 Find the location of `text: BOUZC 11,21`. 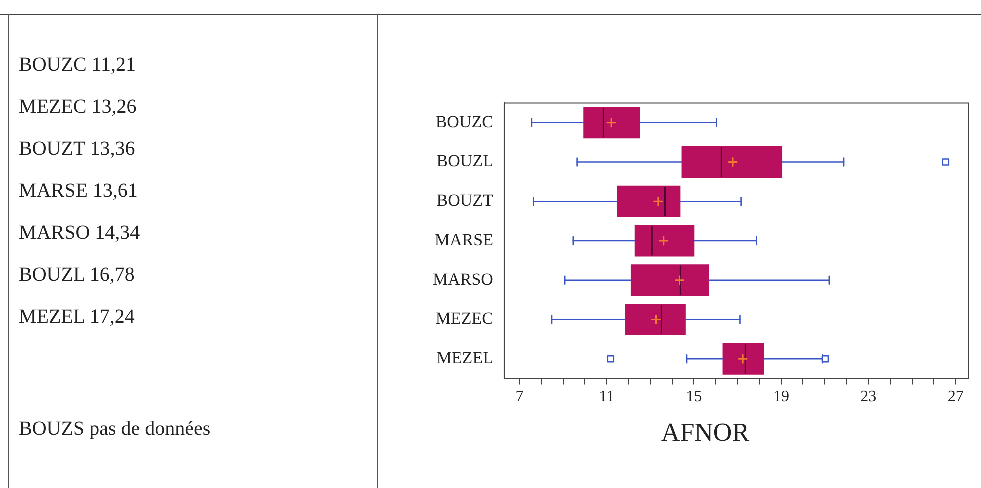

text: BOUZC 11,21 is located at coordinates (77, 65).